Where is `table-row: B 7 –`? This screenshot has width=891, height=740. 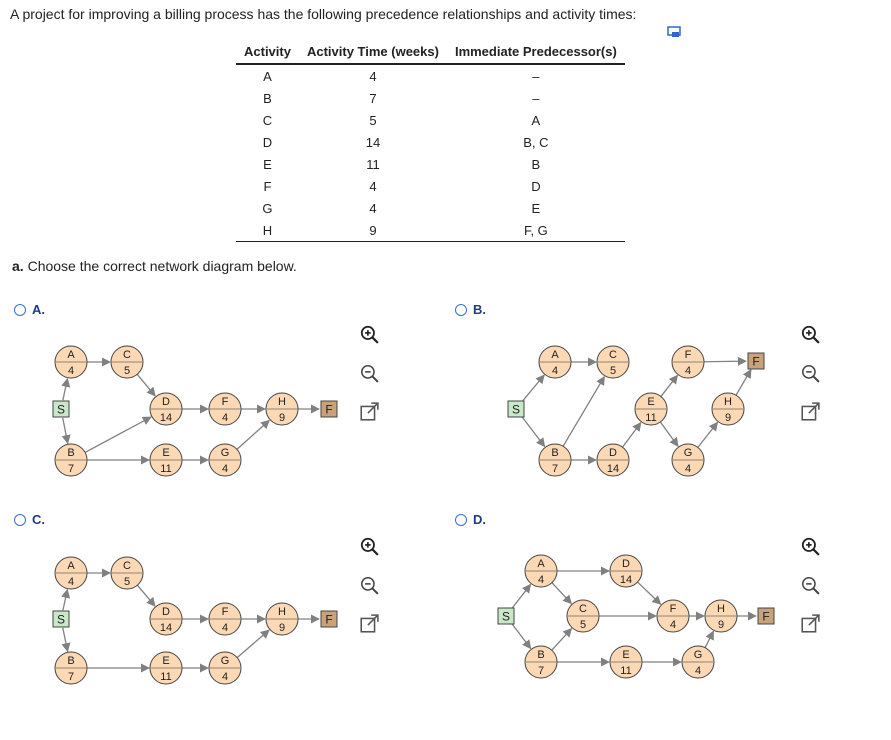 table-row: B 7 – is located at coordinates (430, 98).